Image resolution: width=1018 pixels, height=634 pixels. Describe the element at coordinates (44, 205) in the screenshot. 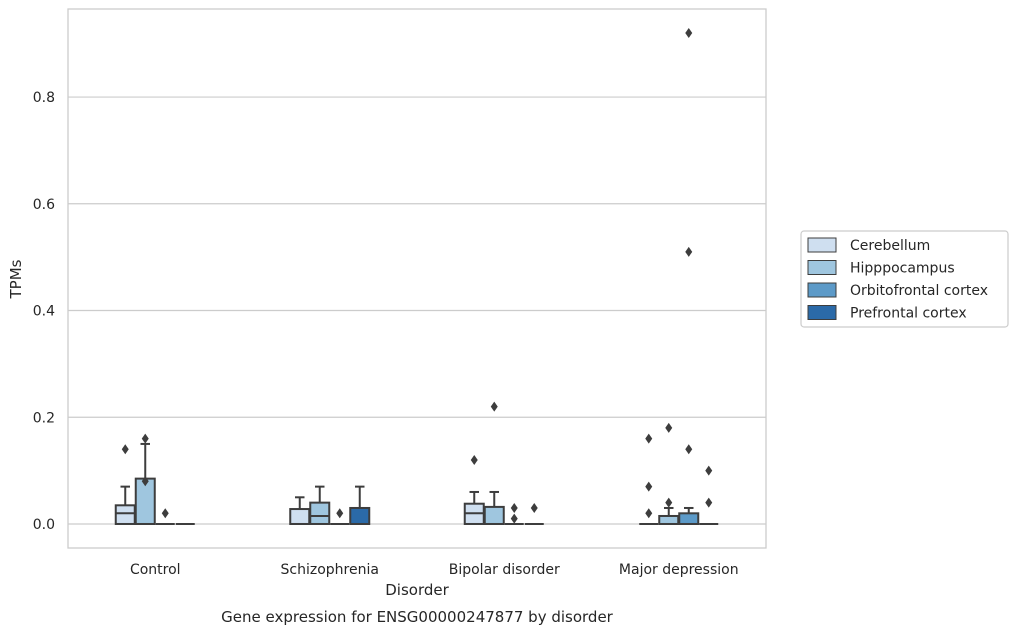

I see `y-tick-label: 0.6` at that location.